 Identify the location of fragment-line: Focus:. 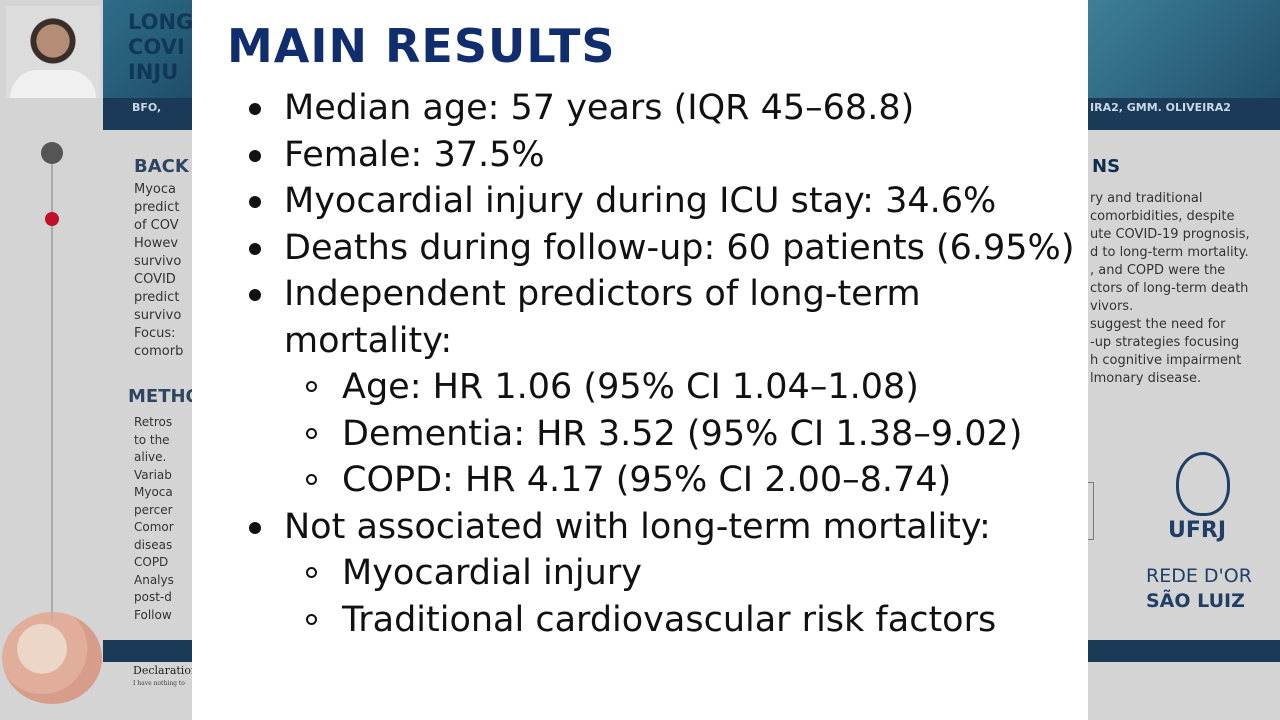
(155, 333).